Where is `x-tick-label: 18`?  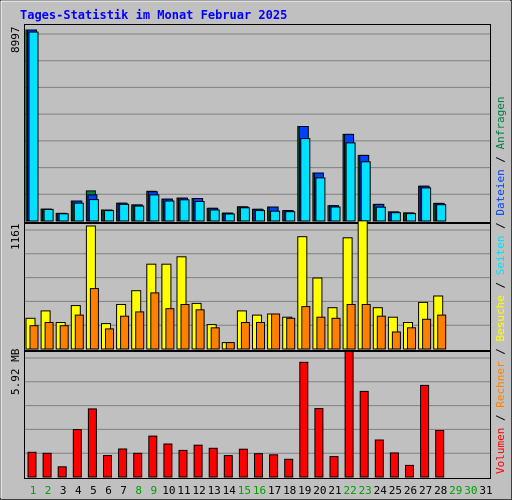 x-tick-label: 18 is located at coordinates (289, 490).